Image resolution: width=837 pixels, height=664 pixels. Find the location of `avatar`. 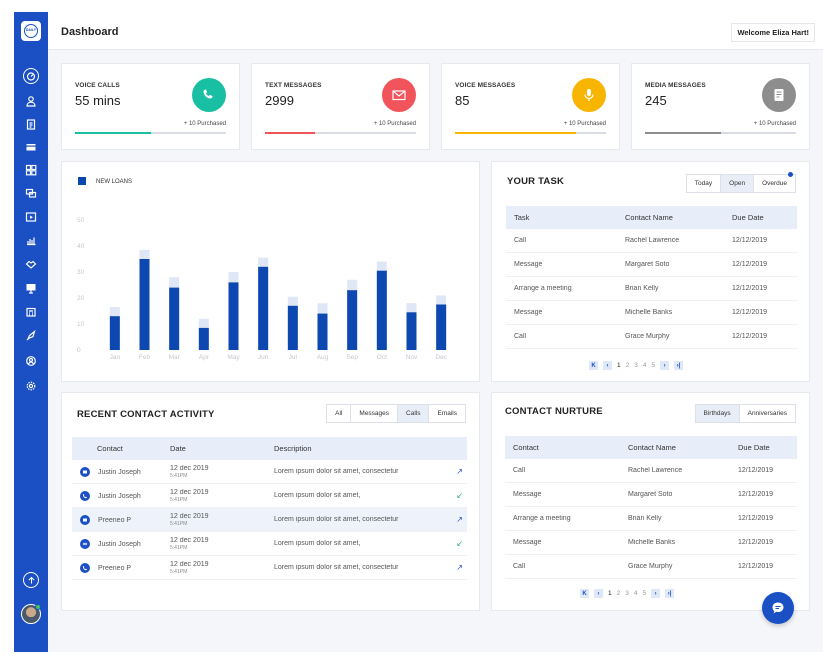

avatar is located at coordinates (31, 614).